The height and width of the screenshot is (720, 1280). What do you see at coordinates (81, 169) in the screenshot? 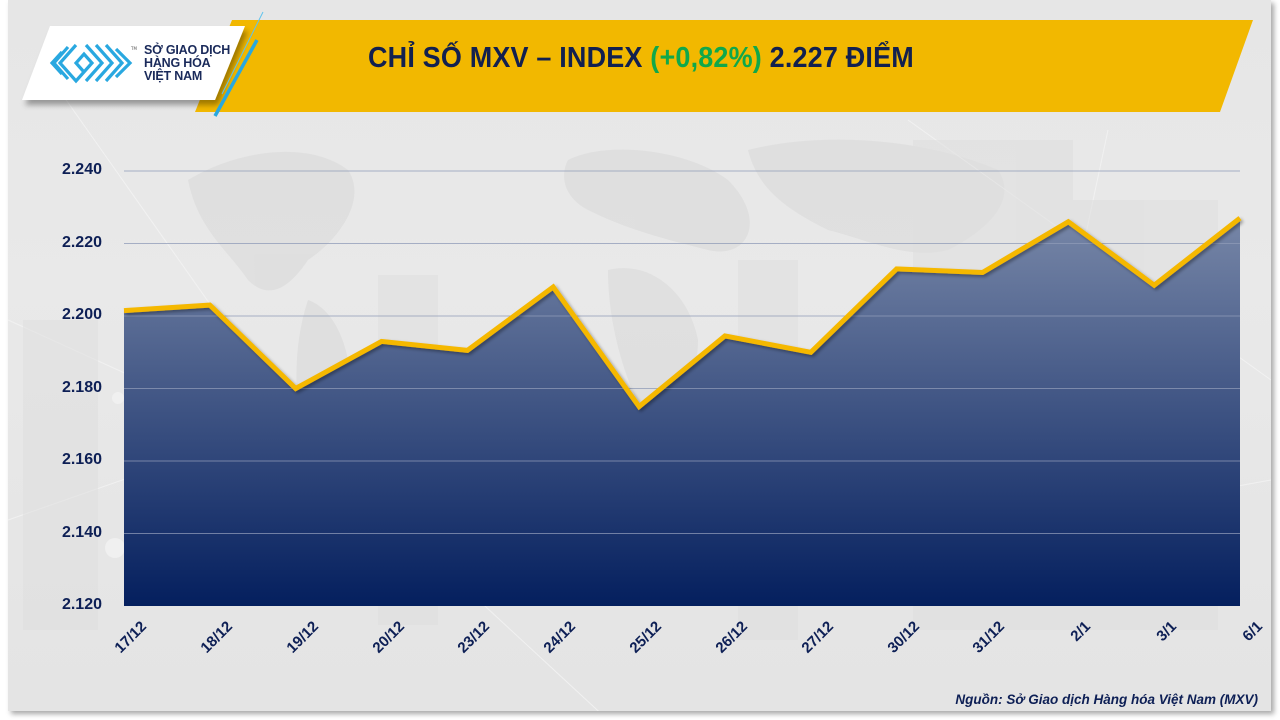
I see `y-tick-label: 2.240` at bounding box center [81, 169].